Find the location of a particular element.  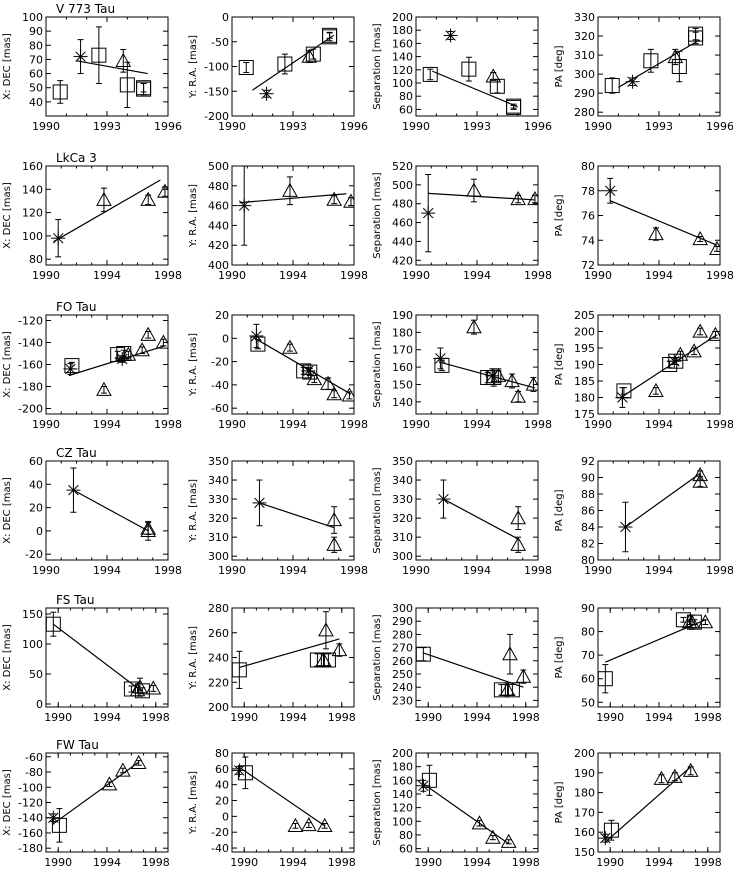

y-tick-label: 480 is located at coordinates (218, 186).